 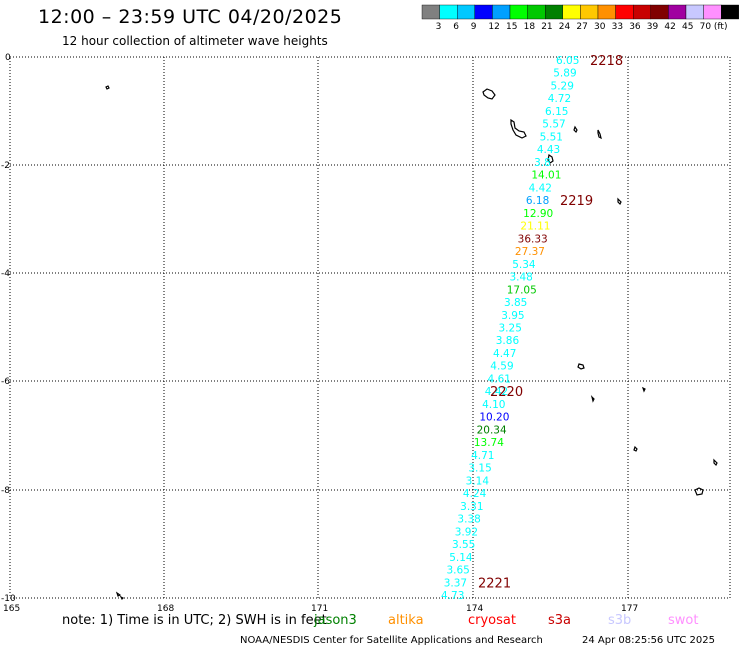 What do you see at coordinates (5, 382) in the screenshot?
I see `latitude-tick-label: -6` at bounding box center [5, 382].